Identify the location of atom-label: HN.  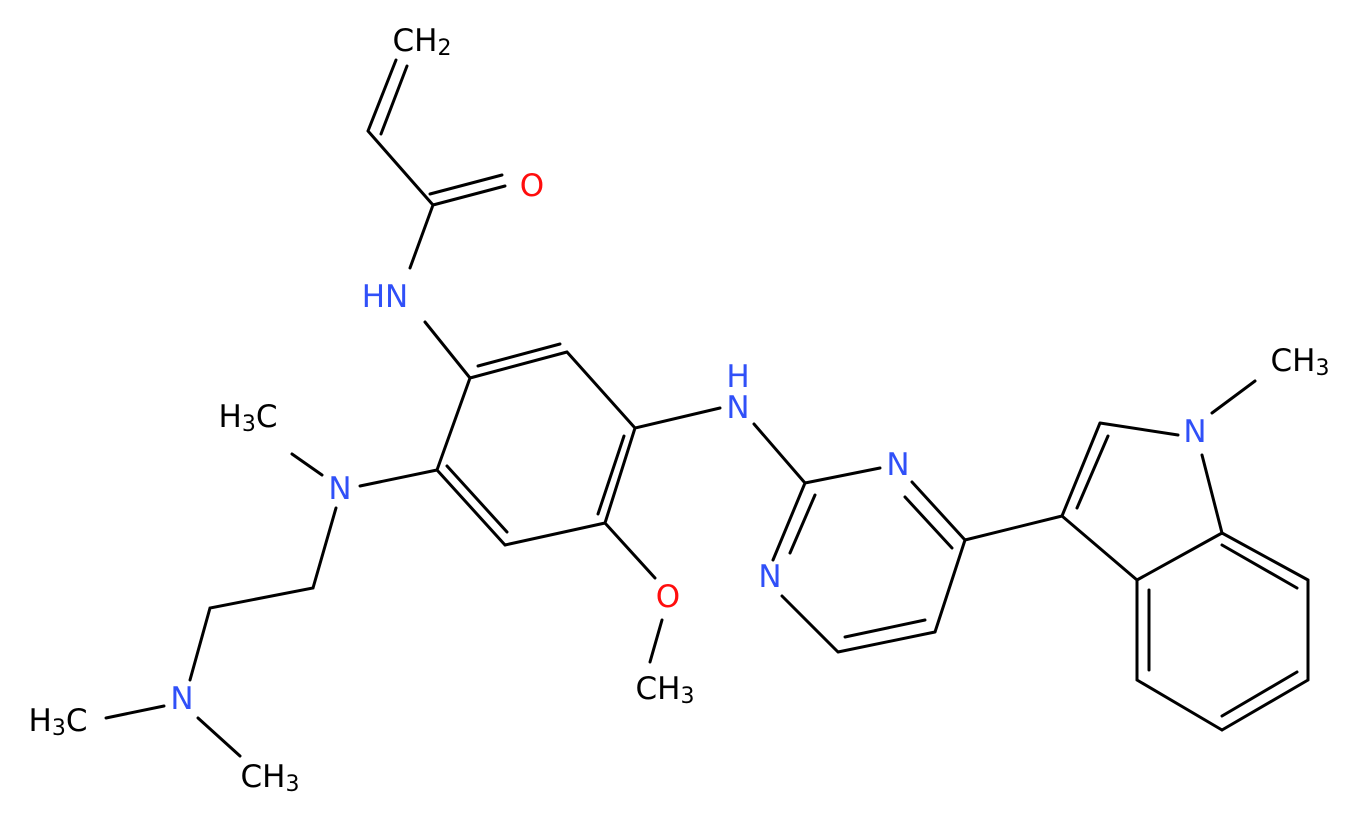
(385, 297).